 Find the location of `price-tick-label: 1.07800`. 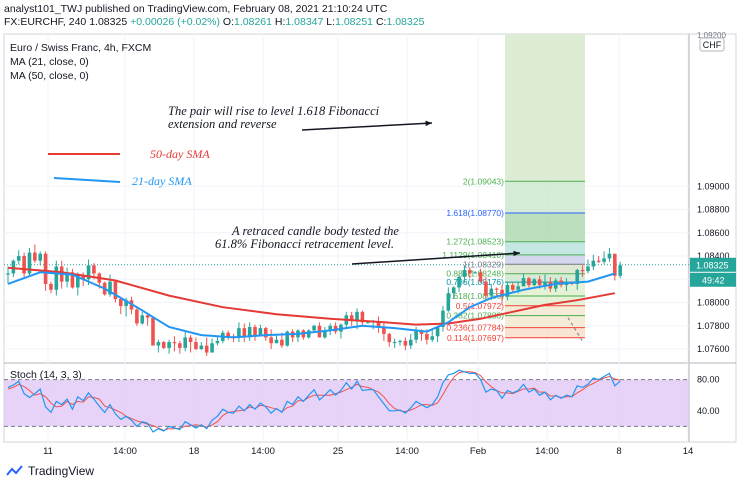

price-tick-label: 1.07800 is located at coordinates (713, 326).